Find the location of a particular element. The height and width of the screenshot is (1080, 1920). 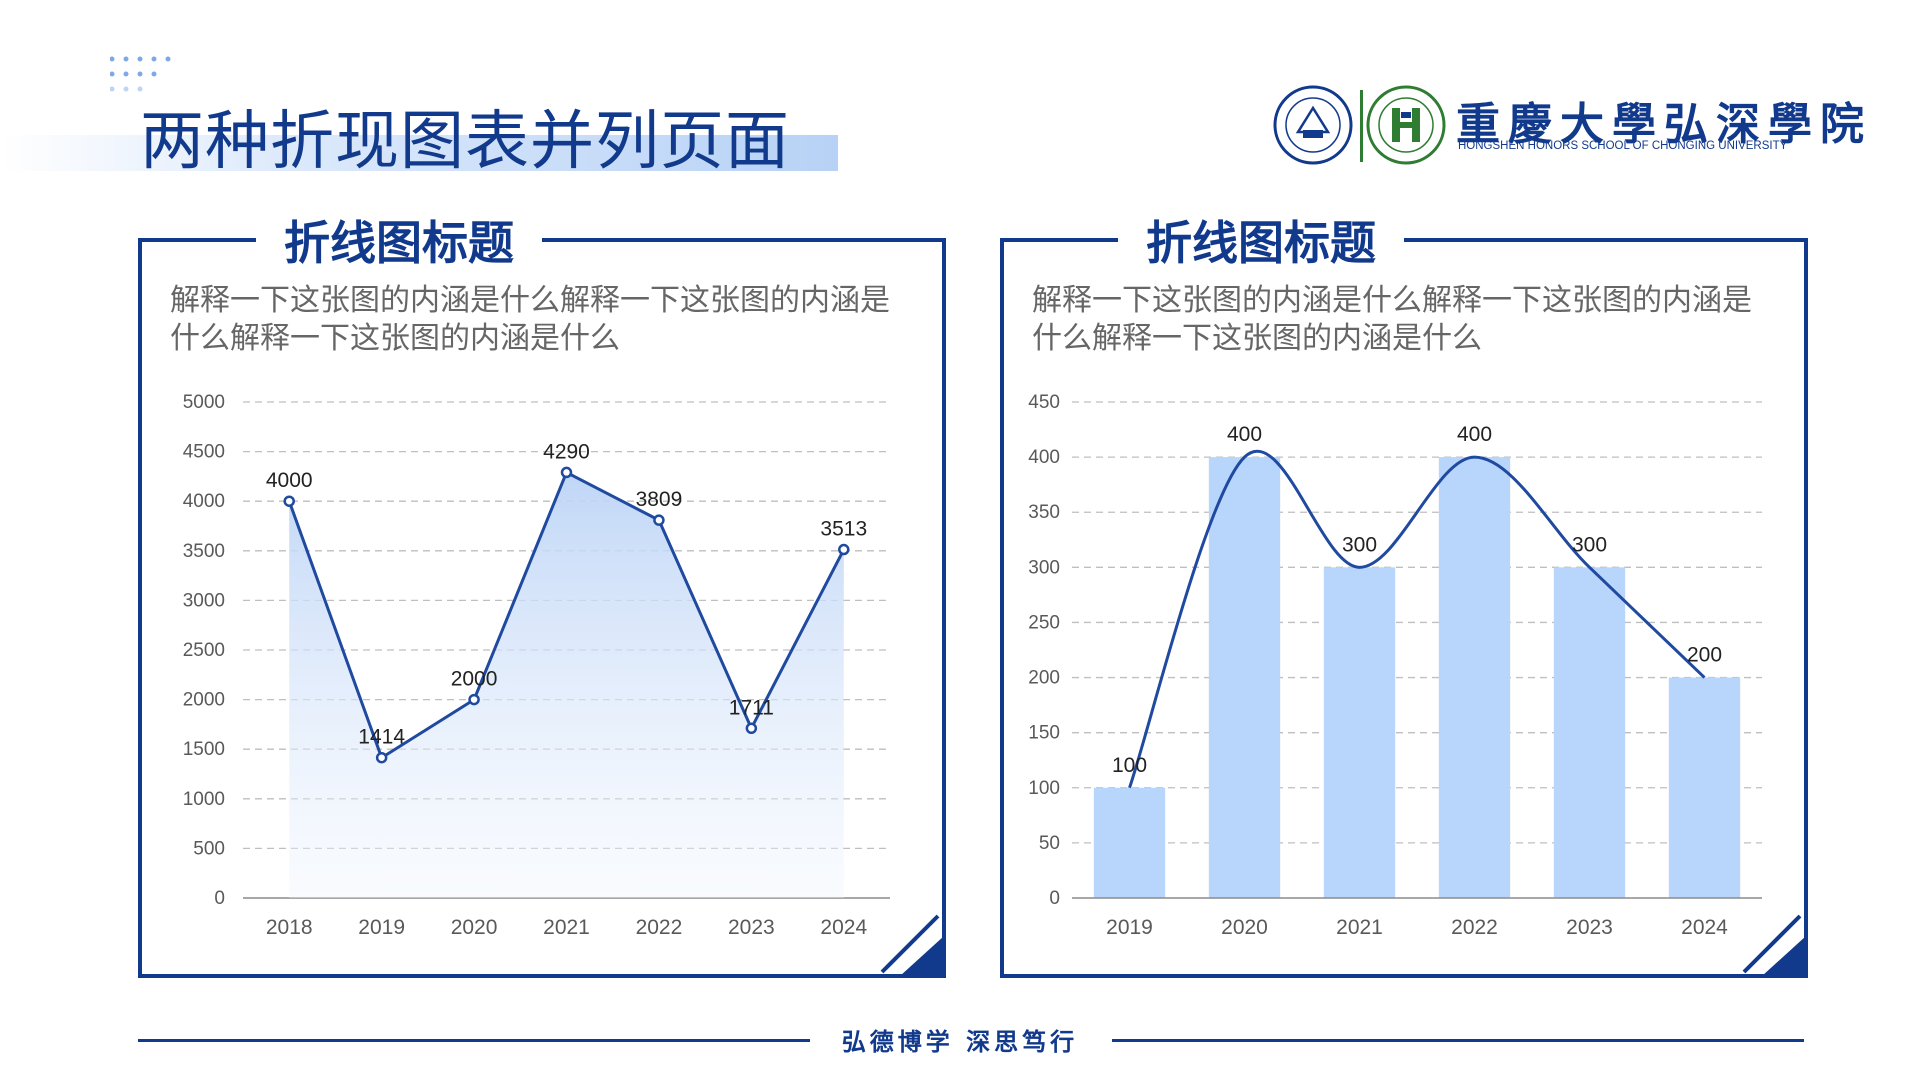

footer-line-right is located at coordinates (1458, 1040).